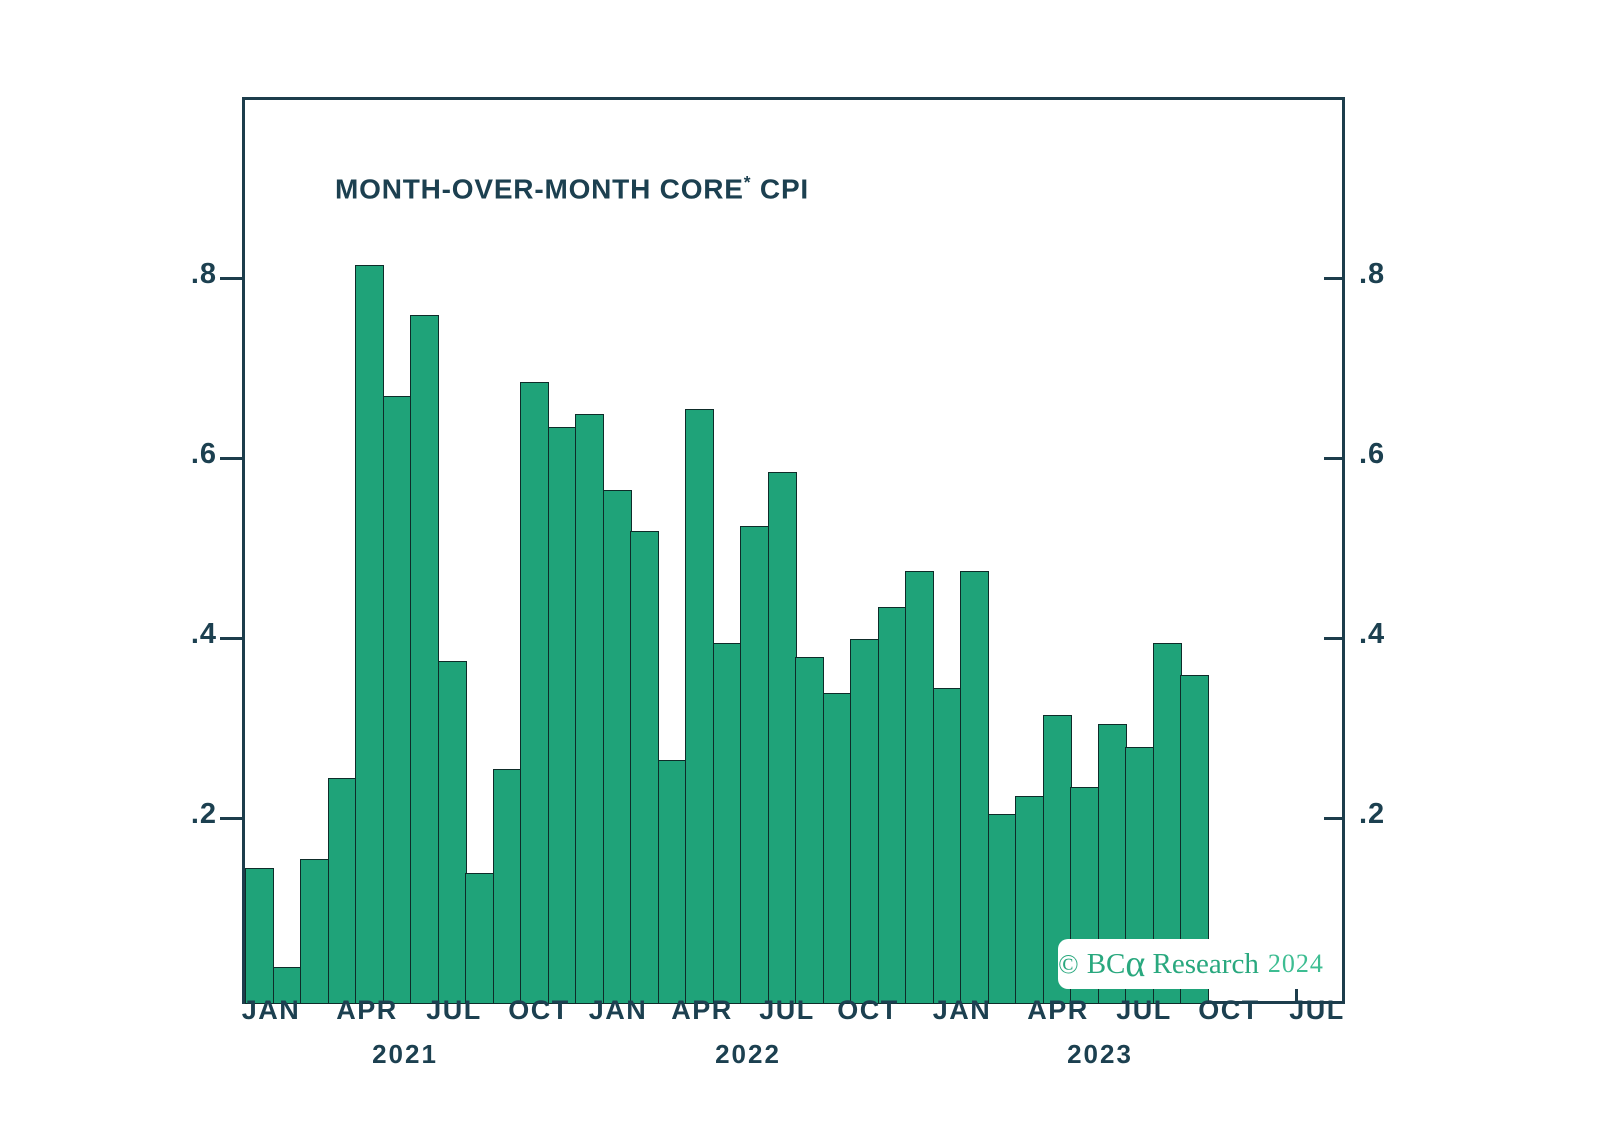 The width and height of the screenshot is (1598, 1144). Describe the element at coordinates (1333, 458) in the screenshot. I see `y-tick-right-0.6` at that location.